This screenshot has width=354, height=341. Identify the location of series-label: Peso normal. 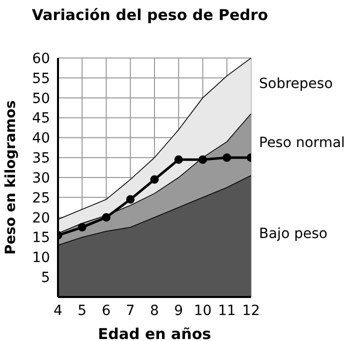
(302, 142).